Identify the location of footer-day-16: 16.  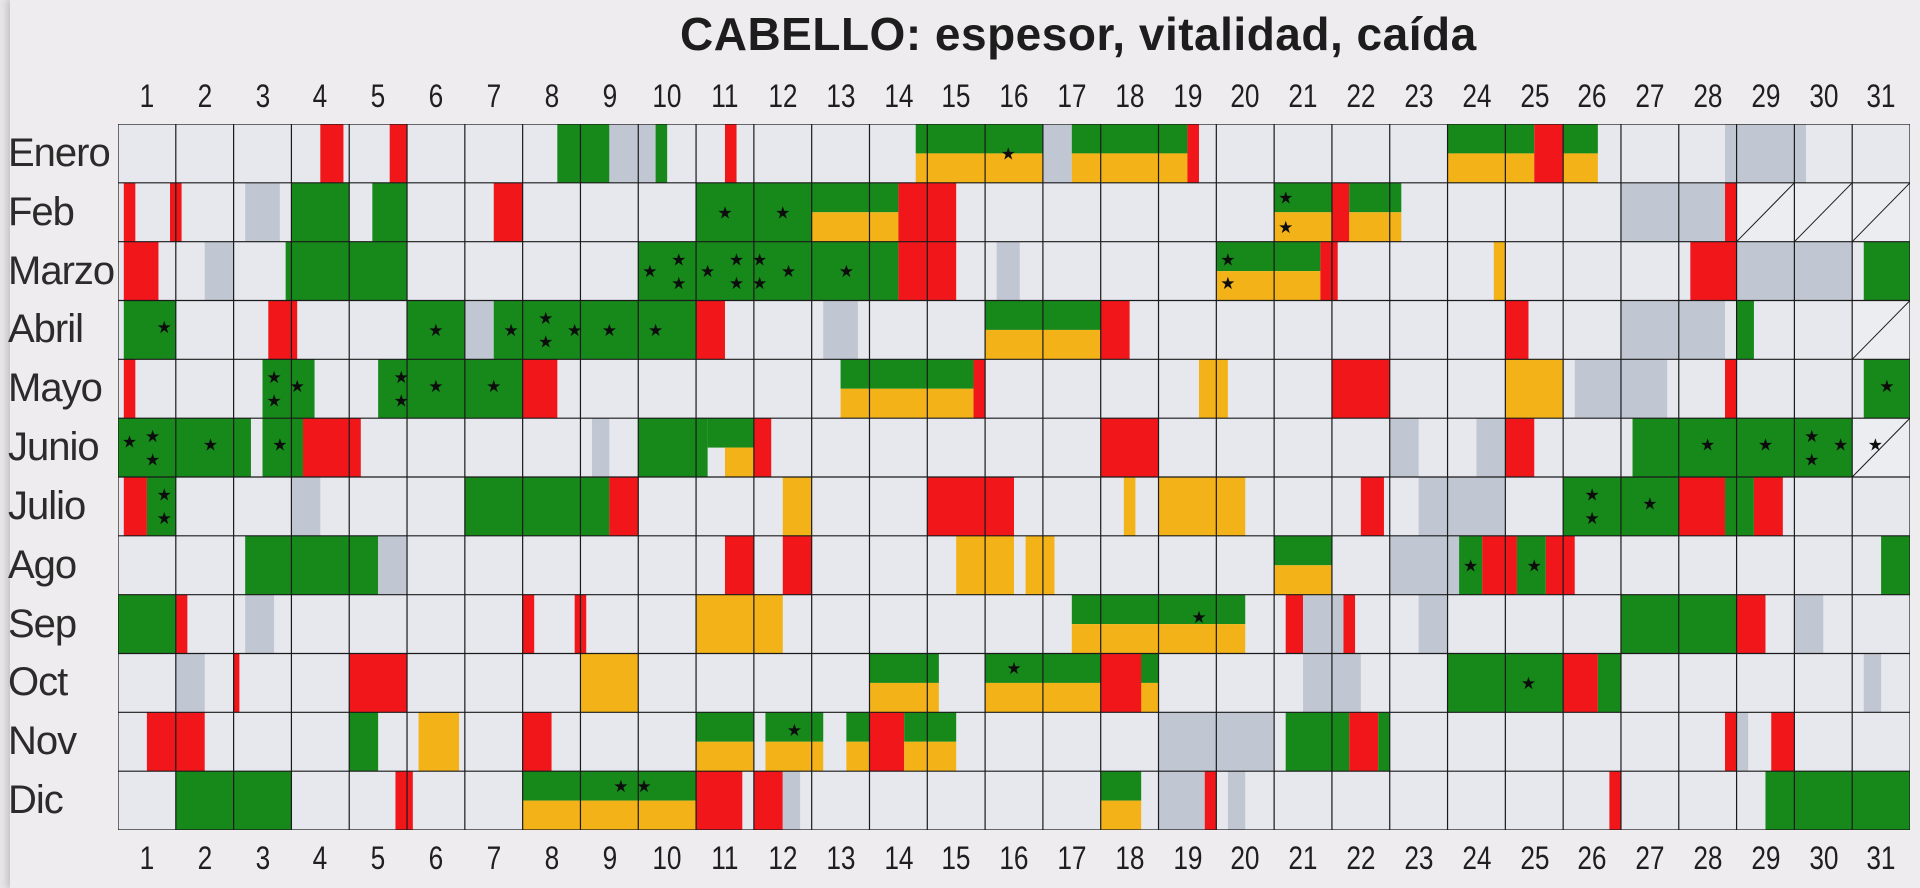
(1014, 858).